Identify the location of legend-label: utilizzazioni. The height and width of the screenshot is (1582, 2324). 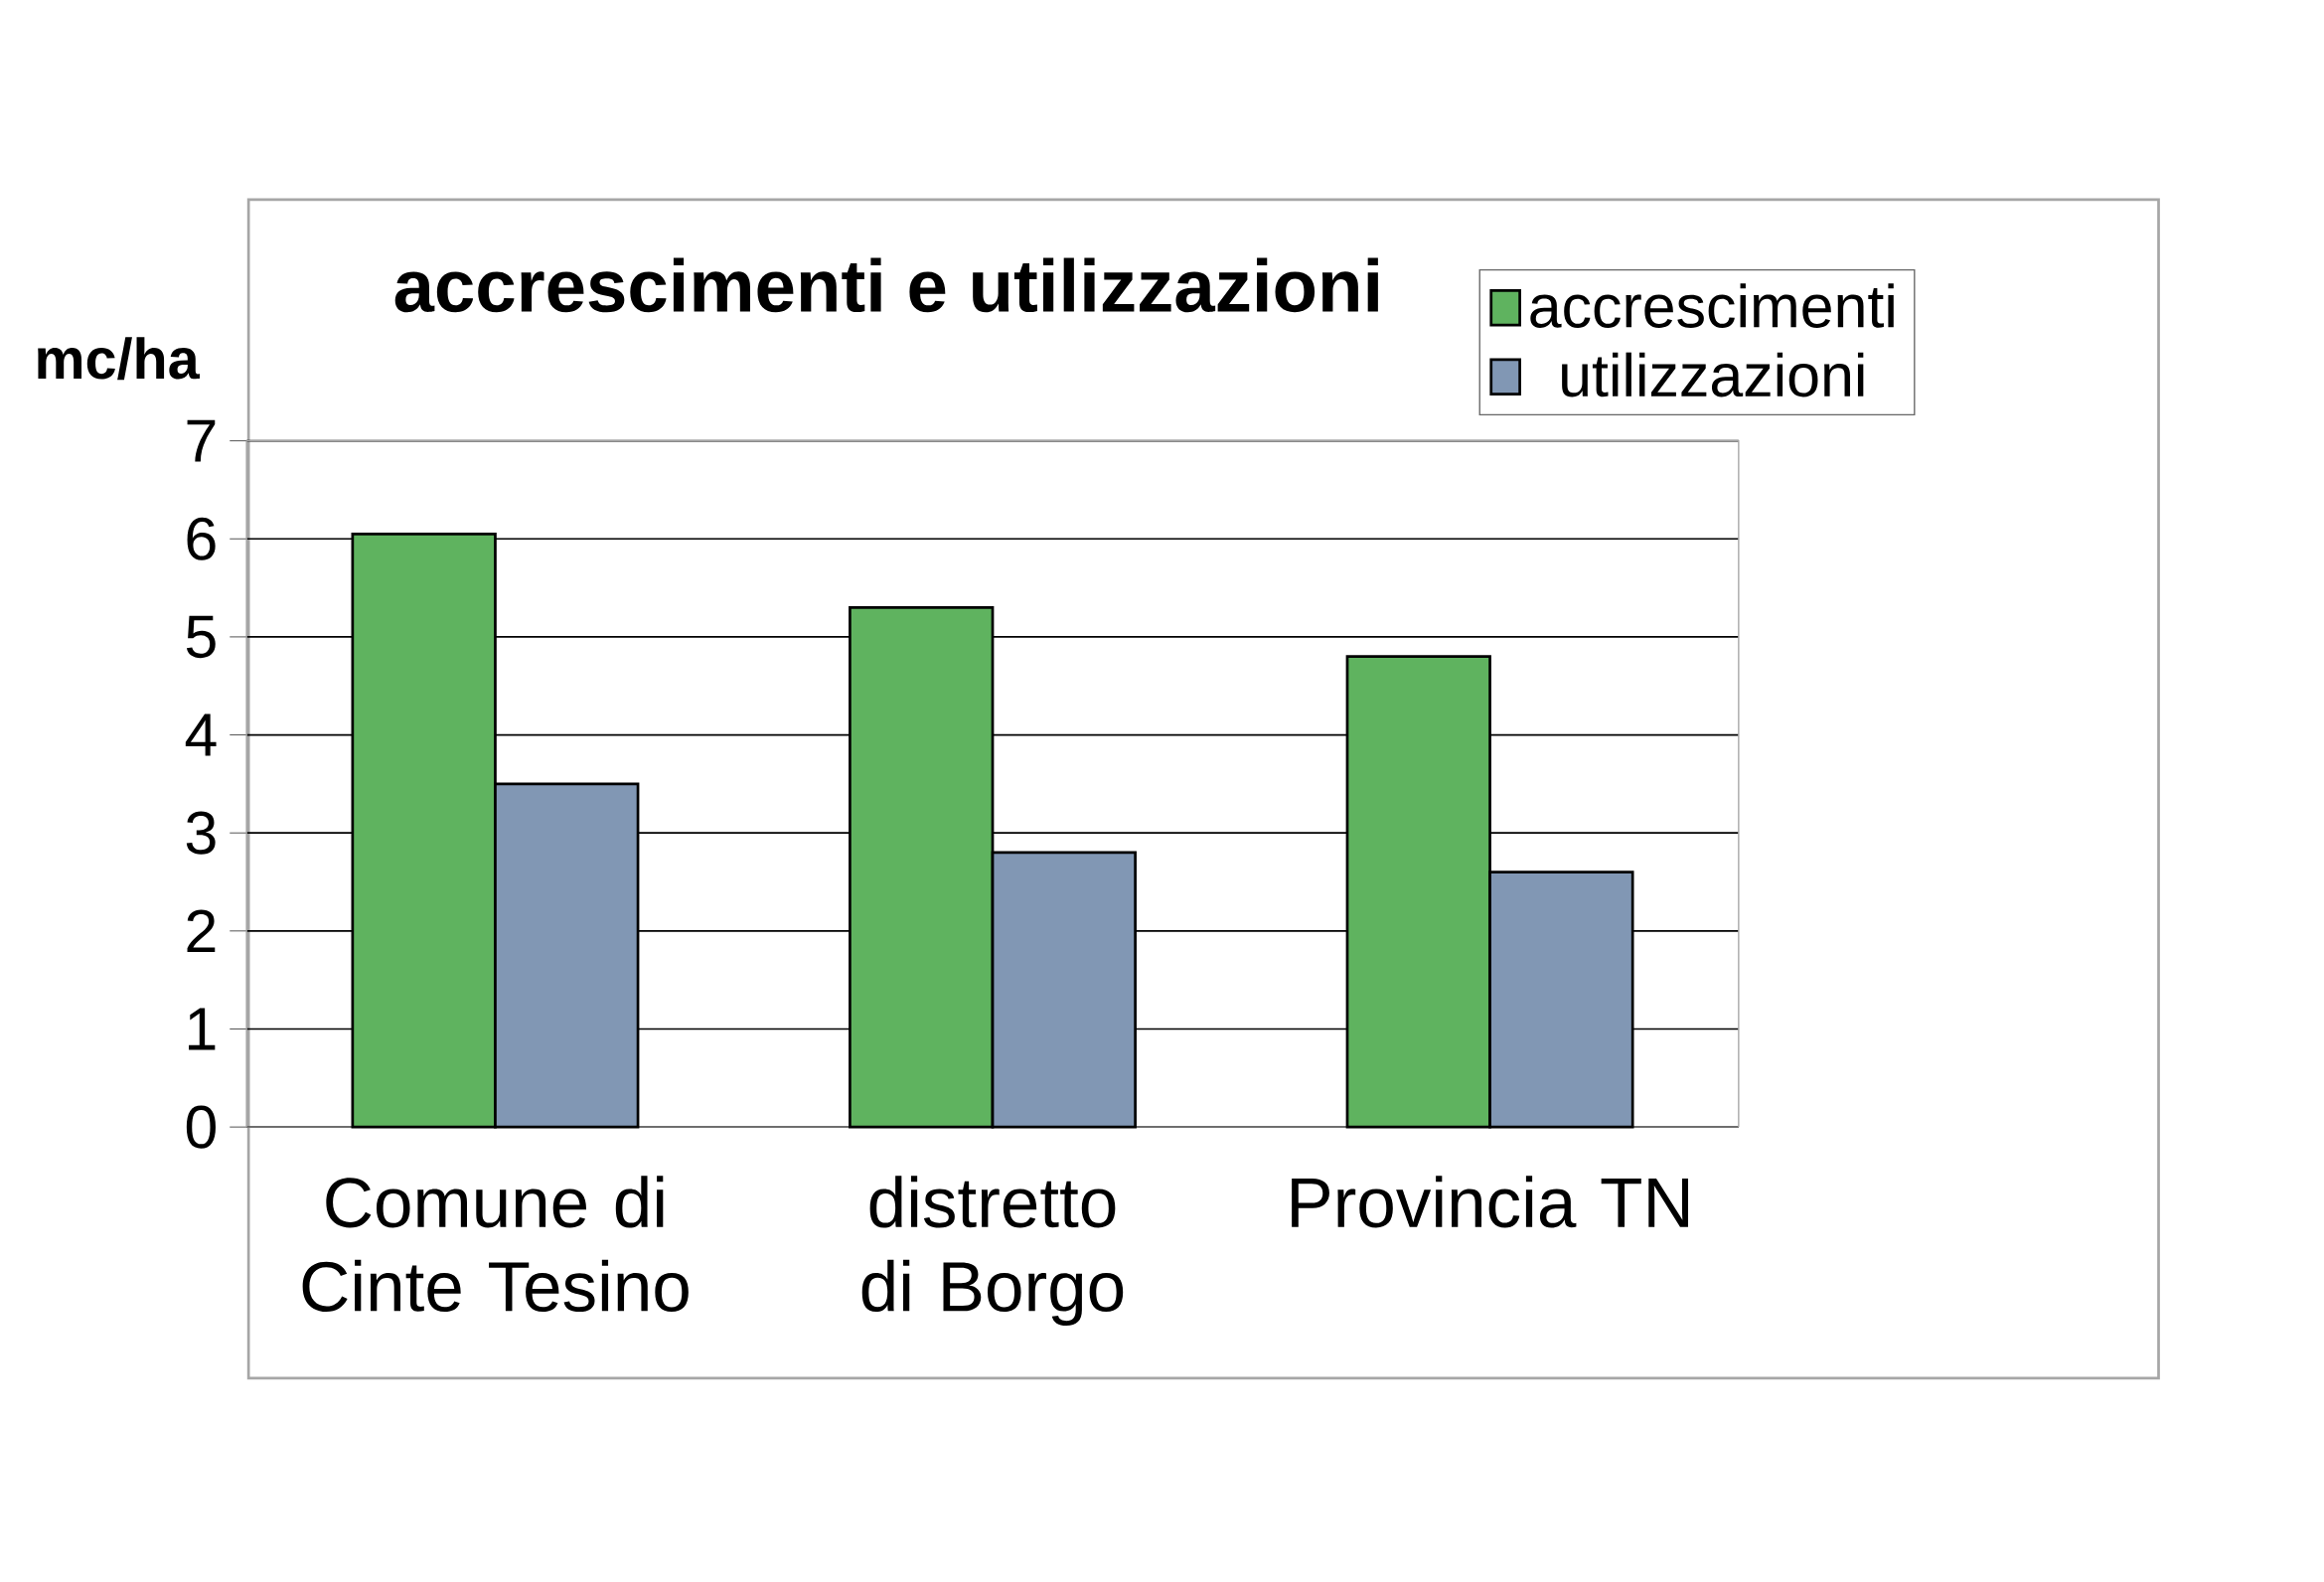
(1713, 374).